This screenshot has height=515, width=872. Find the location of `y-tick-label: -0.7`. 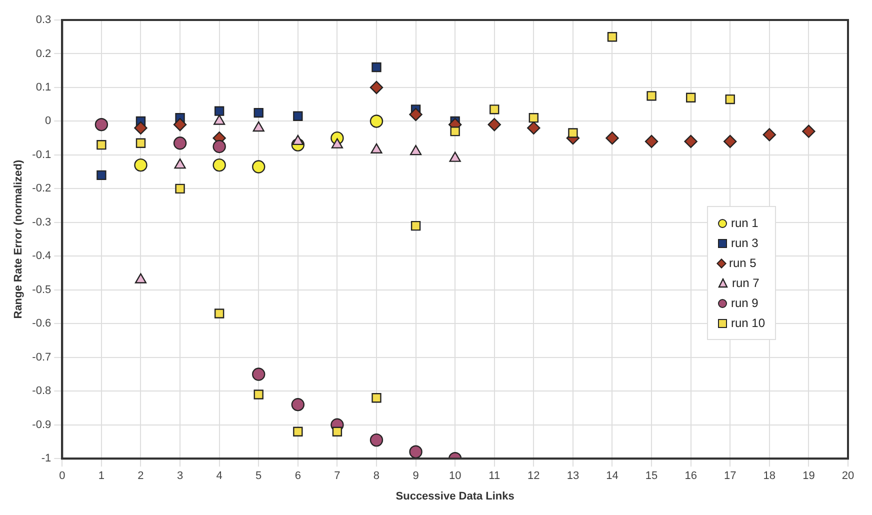

y-tick-label: -0.7 is located at coordinates (42, 357).